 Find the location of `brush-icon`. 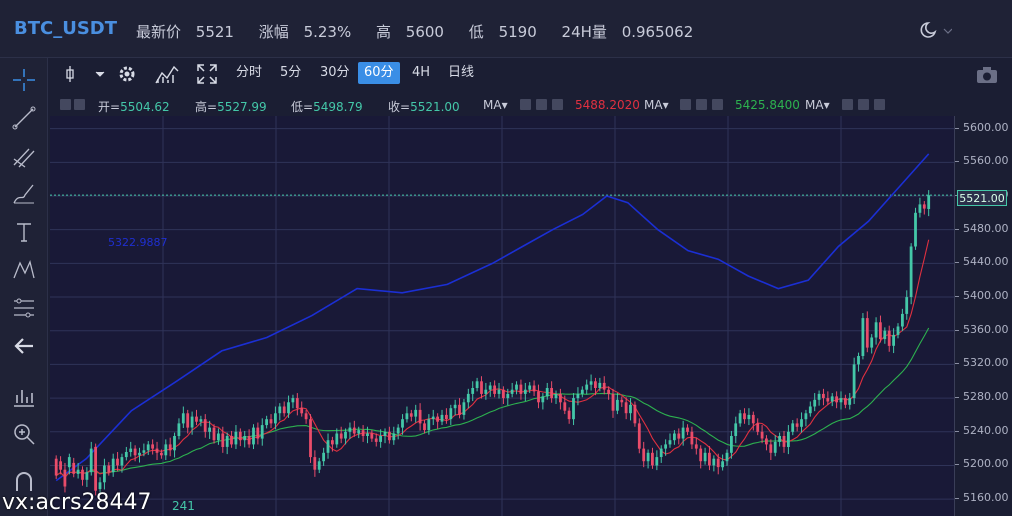

brush-icon is located at coordinates (24, 194).